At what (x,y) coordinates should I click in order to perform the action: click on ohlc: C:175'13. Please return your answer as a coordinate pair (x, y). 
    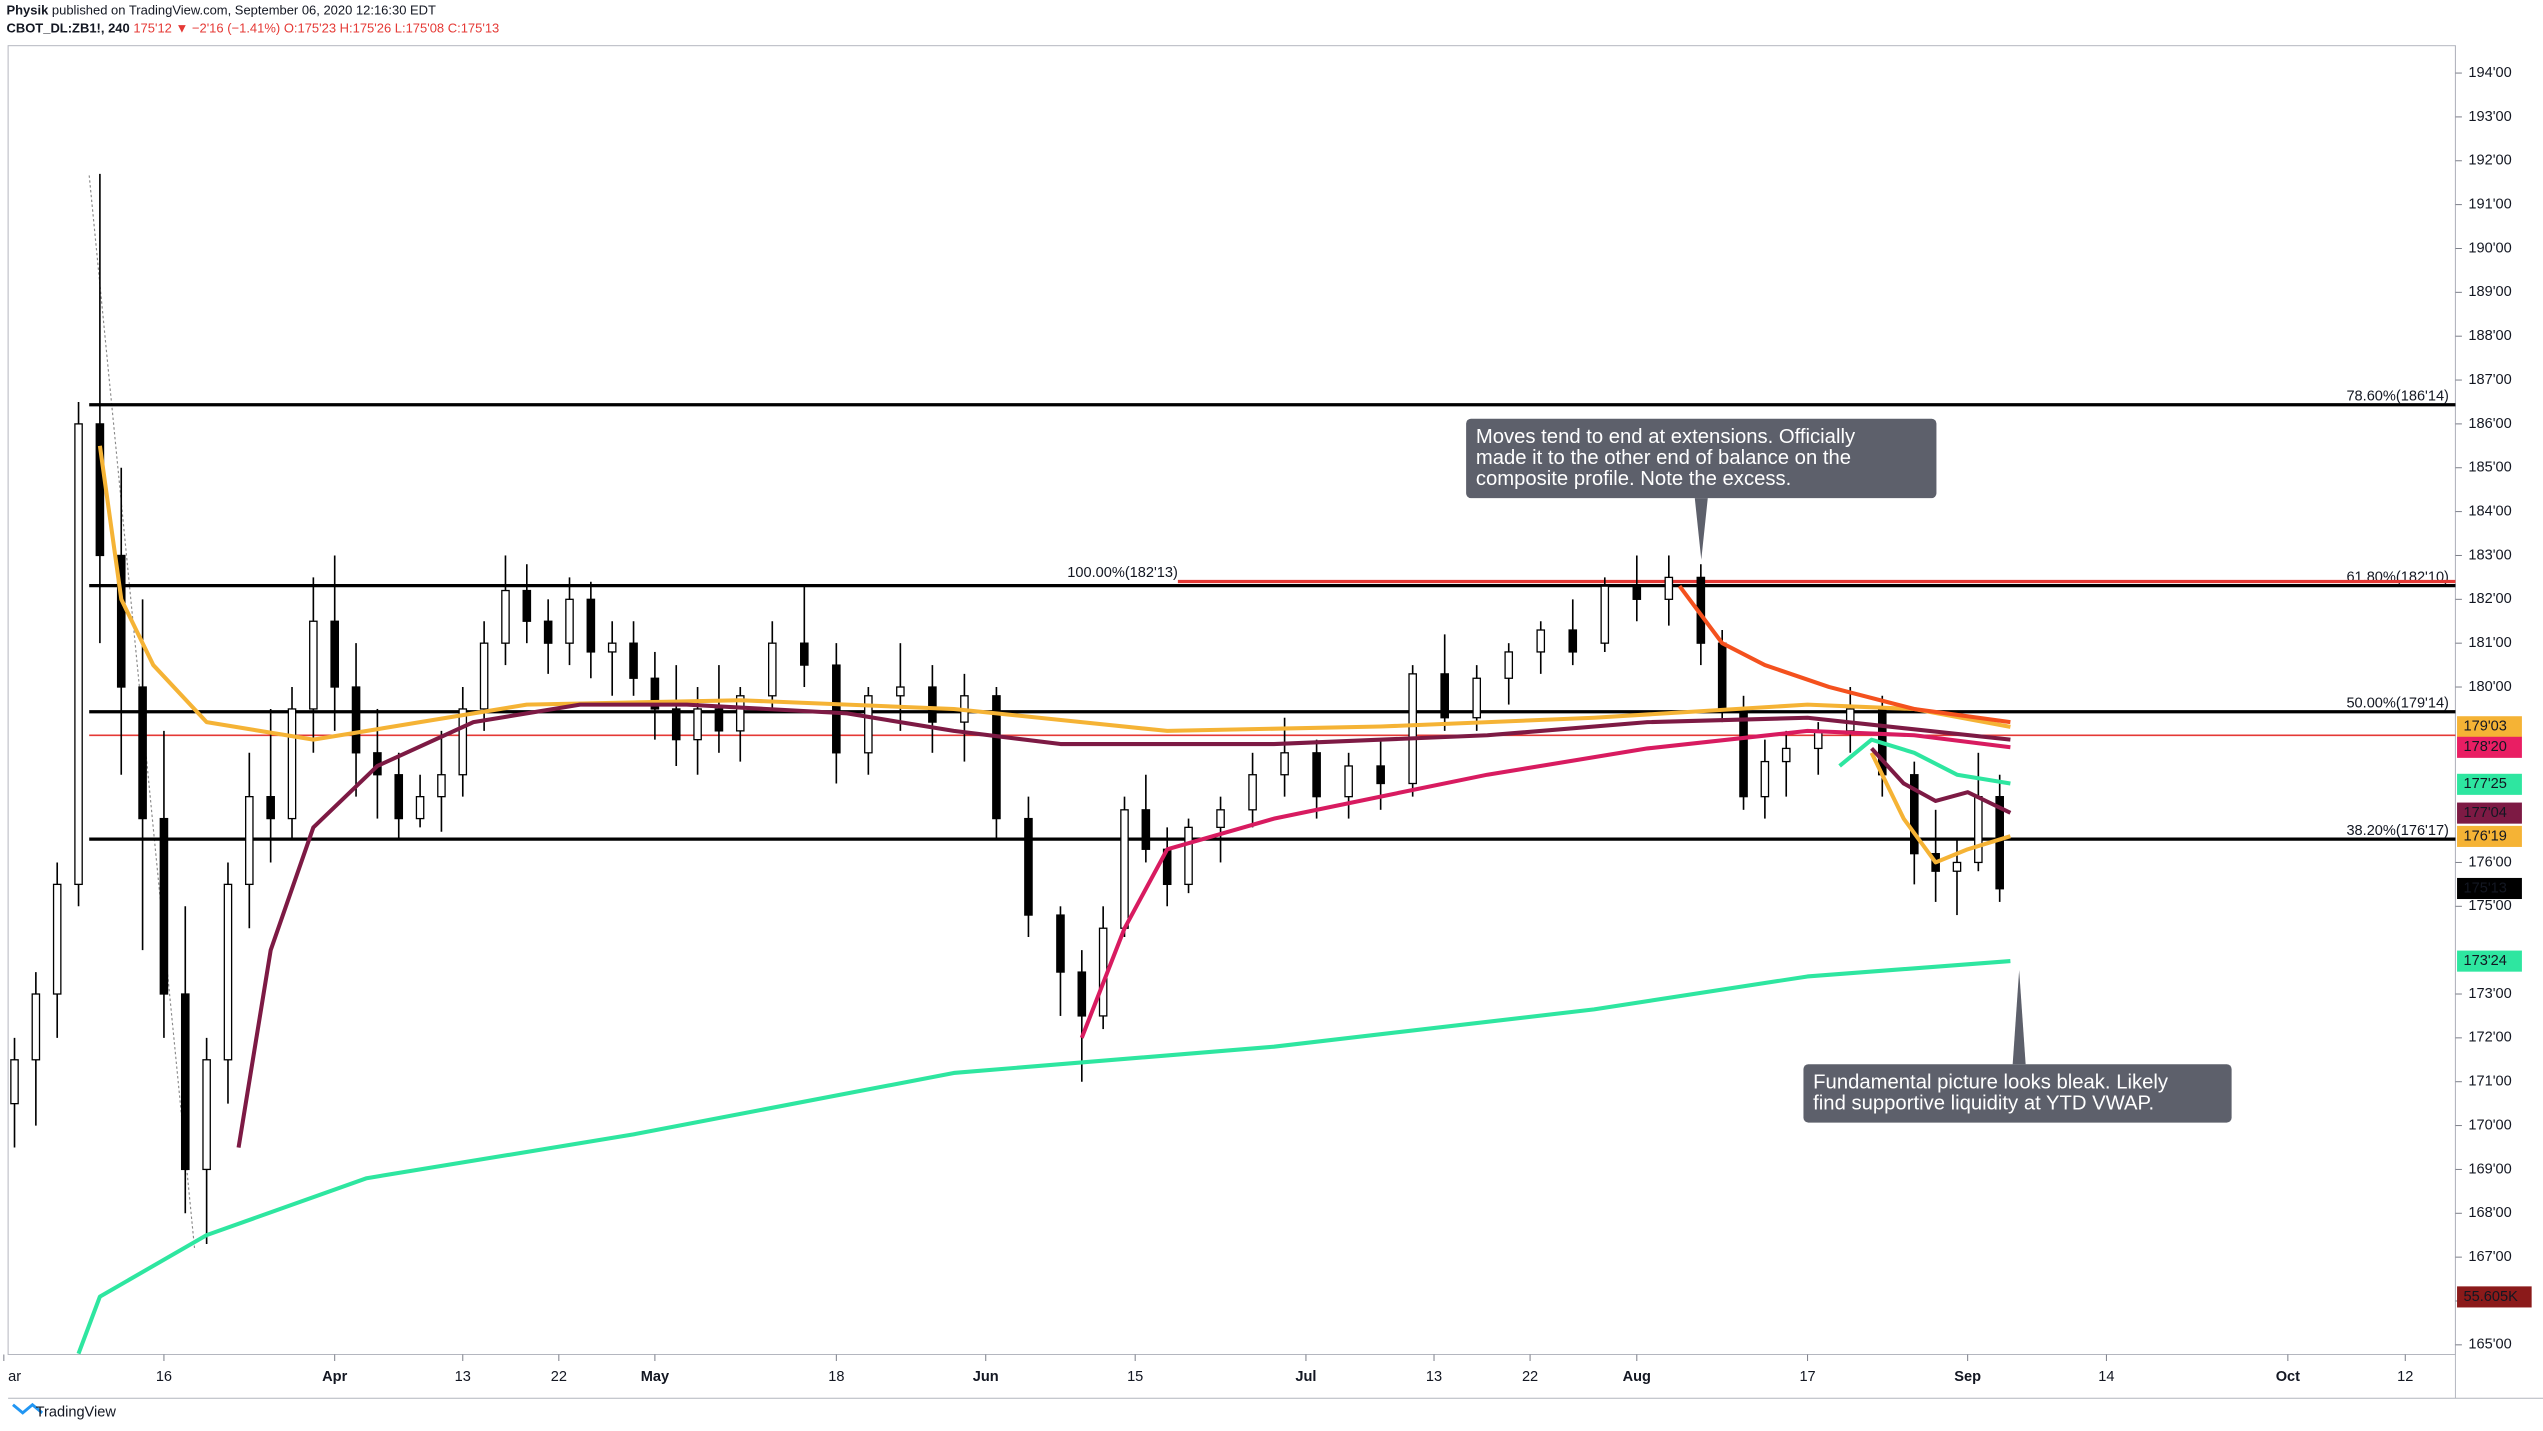
    Looking at the image, I should click on (474, 28).